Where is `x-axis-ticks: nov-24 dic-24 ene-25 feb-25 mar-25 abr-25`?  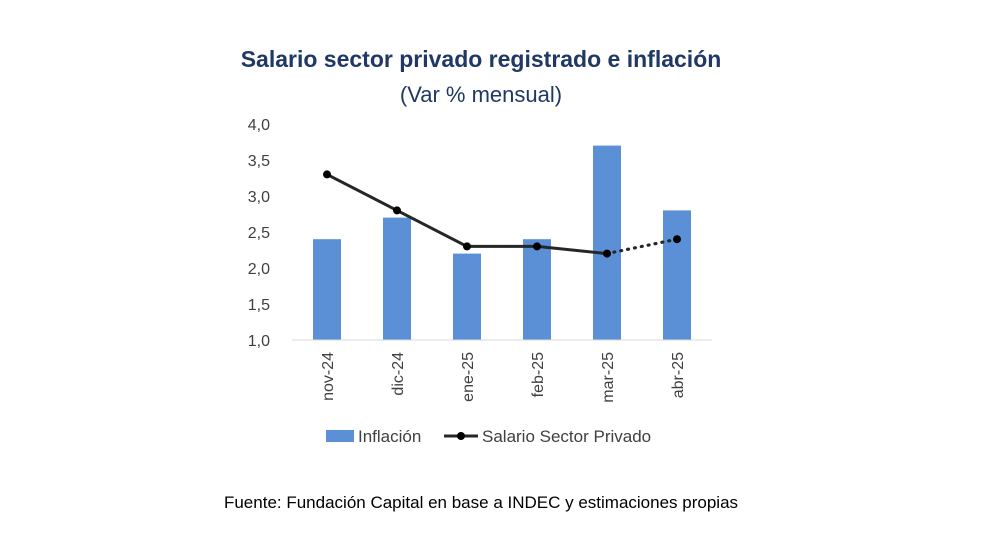 x-axis-ticks: nov-24 dic-24 ene-25 feb-25 mar-25 abr-25 is located at coordinates (503, 377).